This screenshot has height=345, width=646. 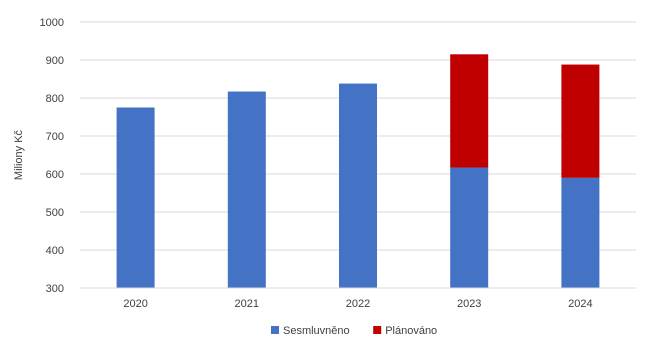 I want to click on legend: Sesmluvněno Plánováno, so click(x=354, y=331).